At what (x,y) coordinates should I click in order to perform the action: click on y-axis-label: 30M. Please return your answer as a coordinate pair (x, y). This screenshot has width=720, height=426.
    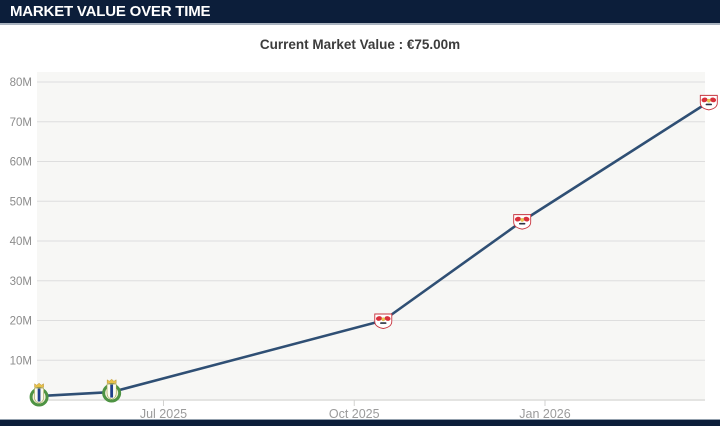
    Looking at the image, I should click on (21, 282).